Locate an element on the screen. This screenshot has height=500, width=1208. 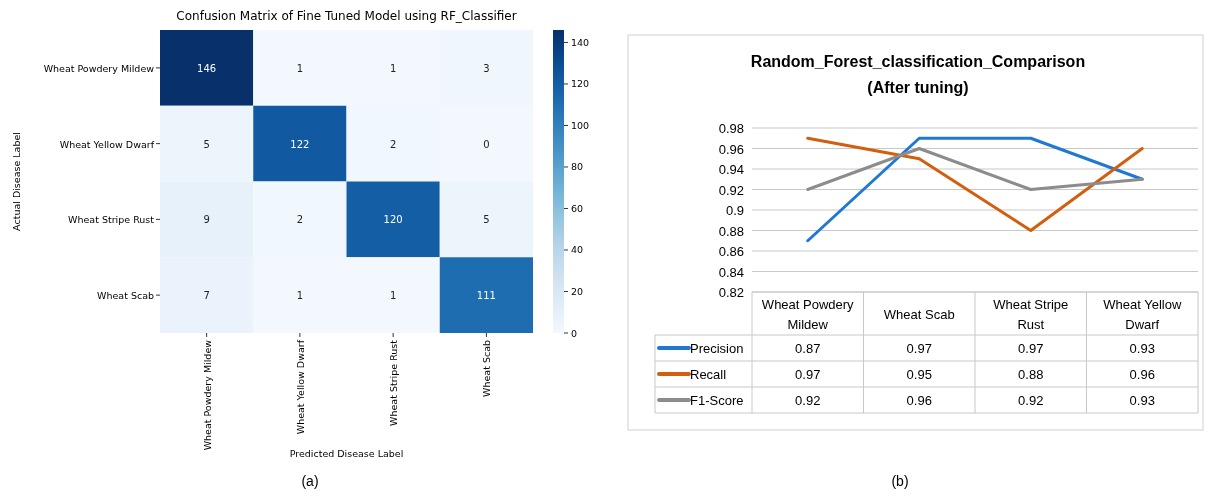
color-bar-label: 60 is located at coordinates (577, 208).